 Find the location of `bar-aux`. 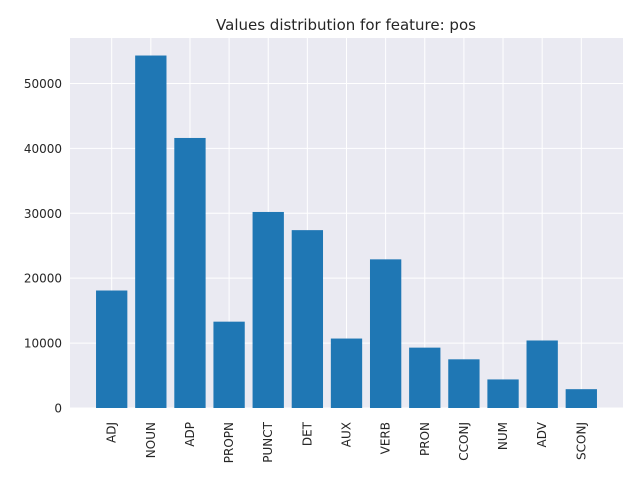

bar-aux is located at coordinates (346, 373).